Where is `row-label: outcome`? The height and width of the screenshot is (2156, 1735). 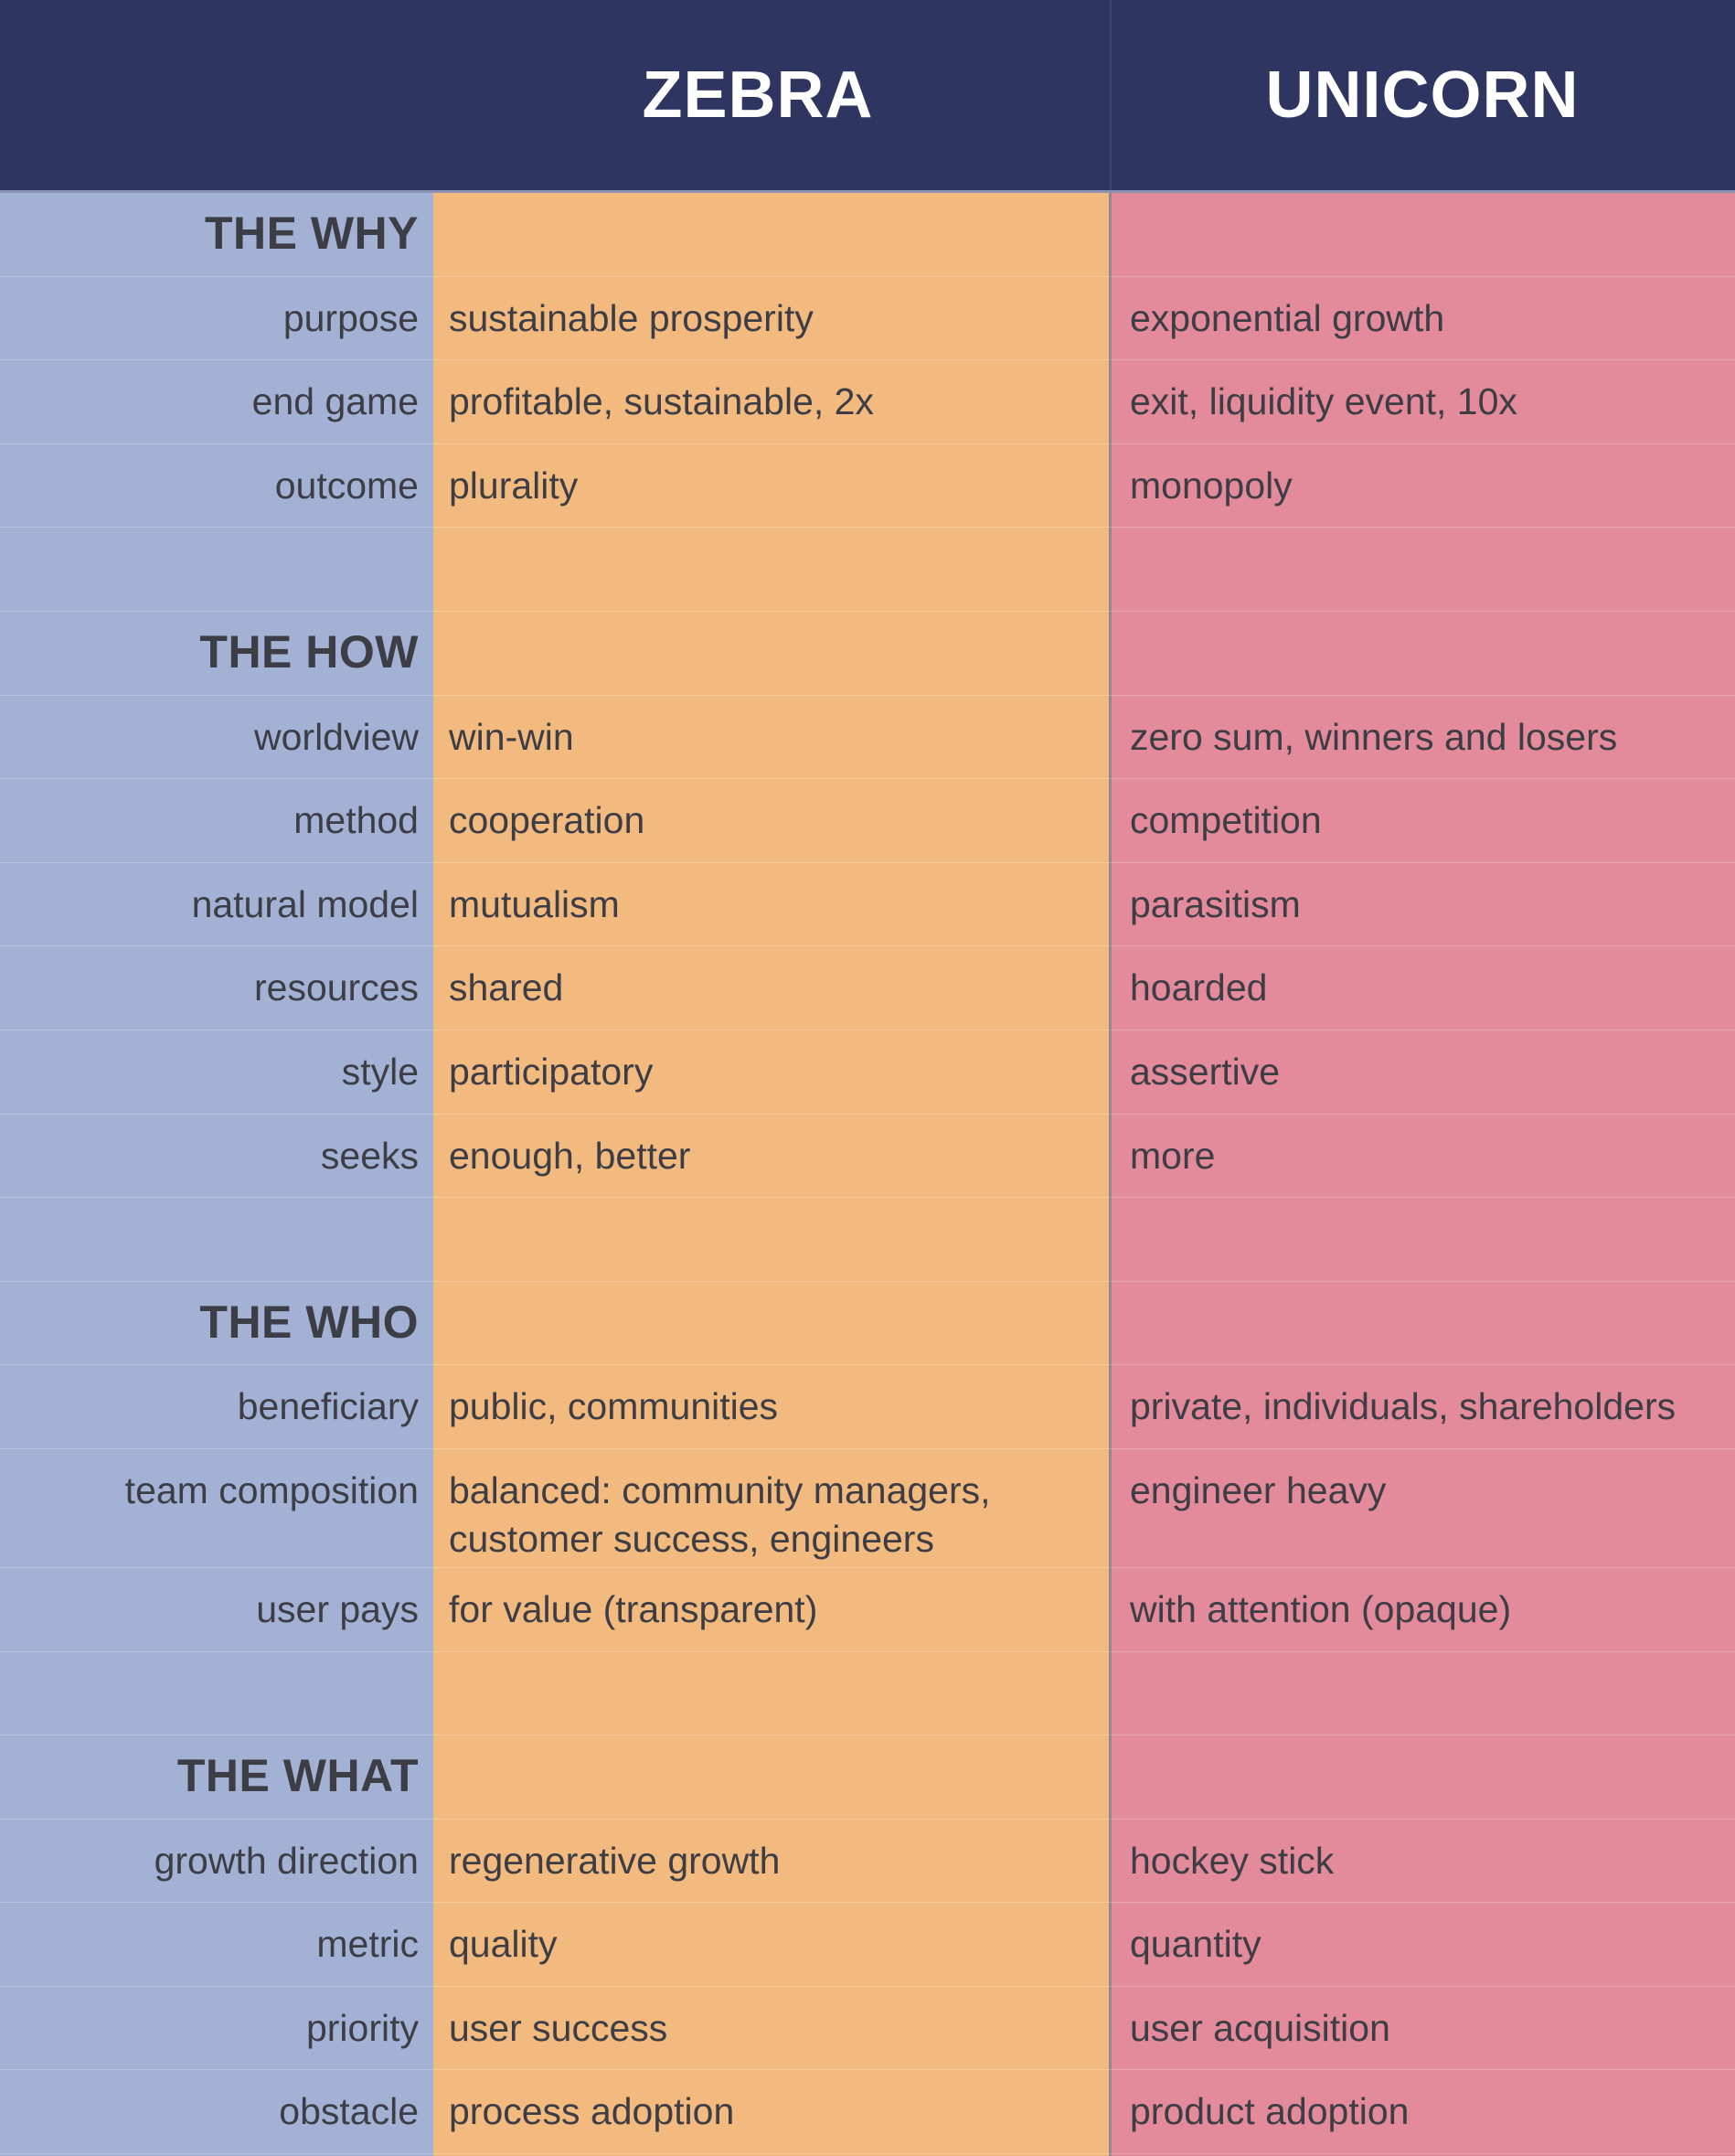 row-label: outcome is located at coordinates (347, 485).